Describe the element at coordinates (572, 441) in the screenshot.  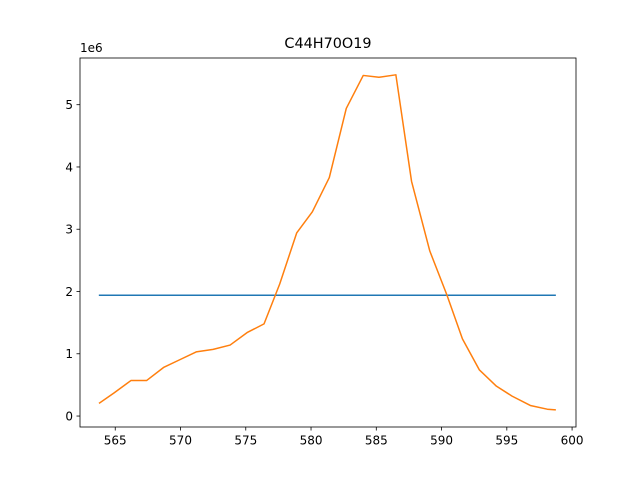
I see `x-tick-label: 600` at that location.